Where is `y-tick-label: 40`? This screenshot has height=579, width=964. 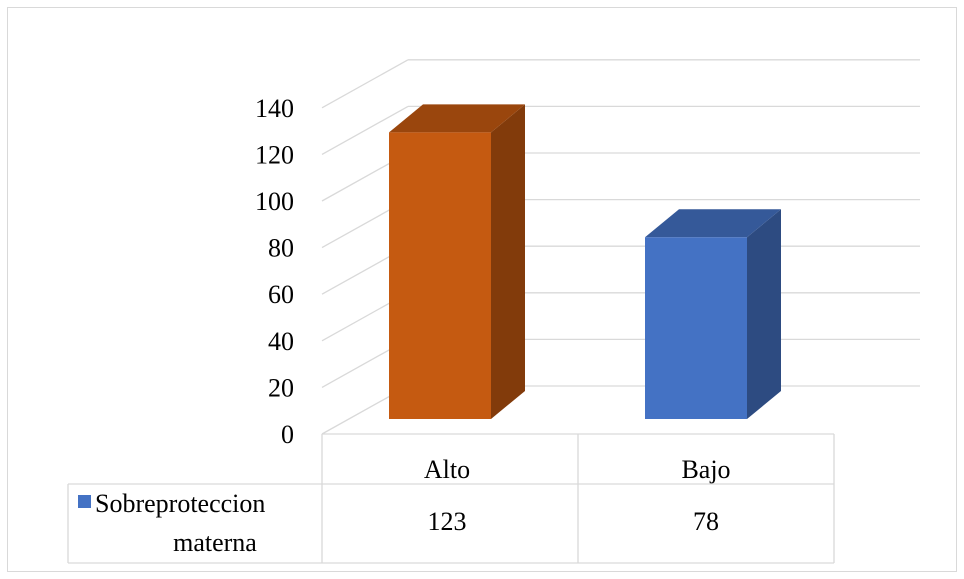
y-tick-label: 40 is located at coordinates (281, 341).